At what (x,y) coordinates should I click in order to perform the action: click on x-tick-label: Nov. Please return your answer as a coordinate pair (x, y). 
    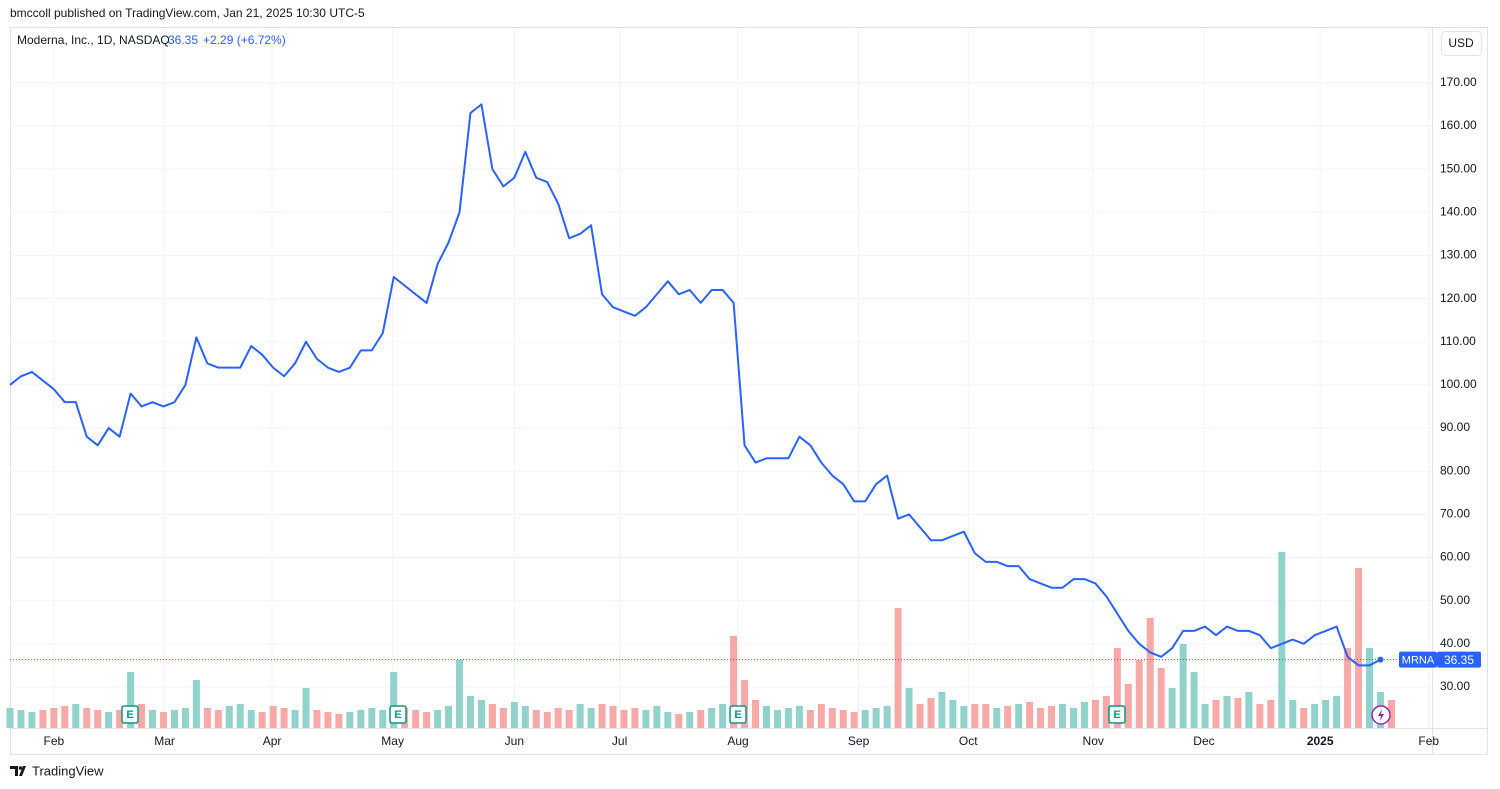
    Looking at the image, I should click on (1093, 741).